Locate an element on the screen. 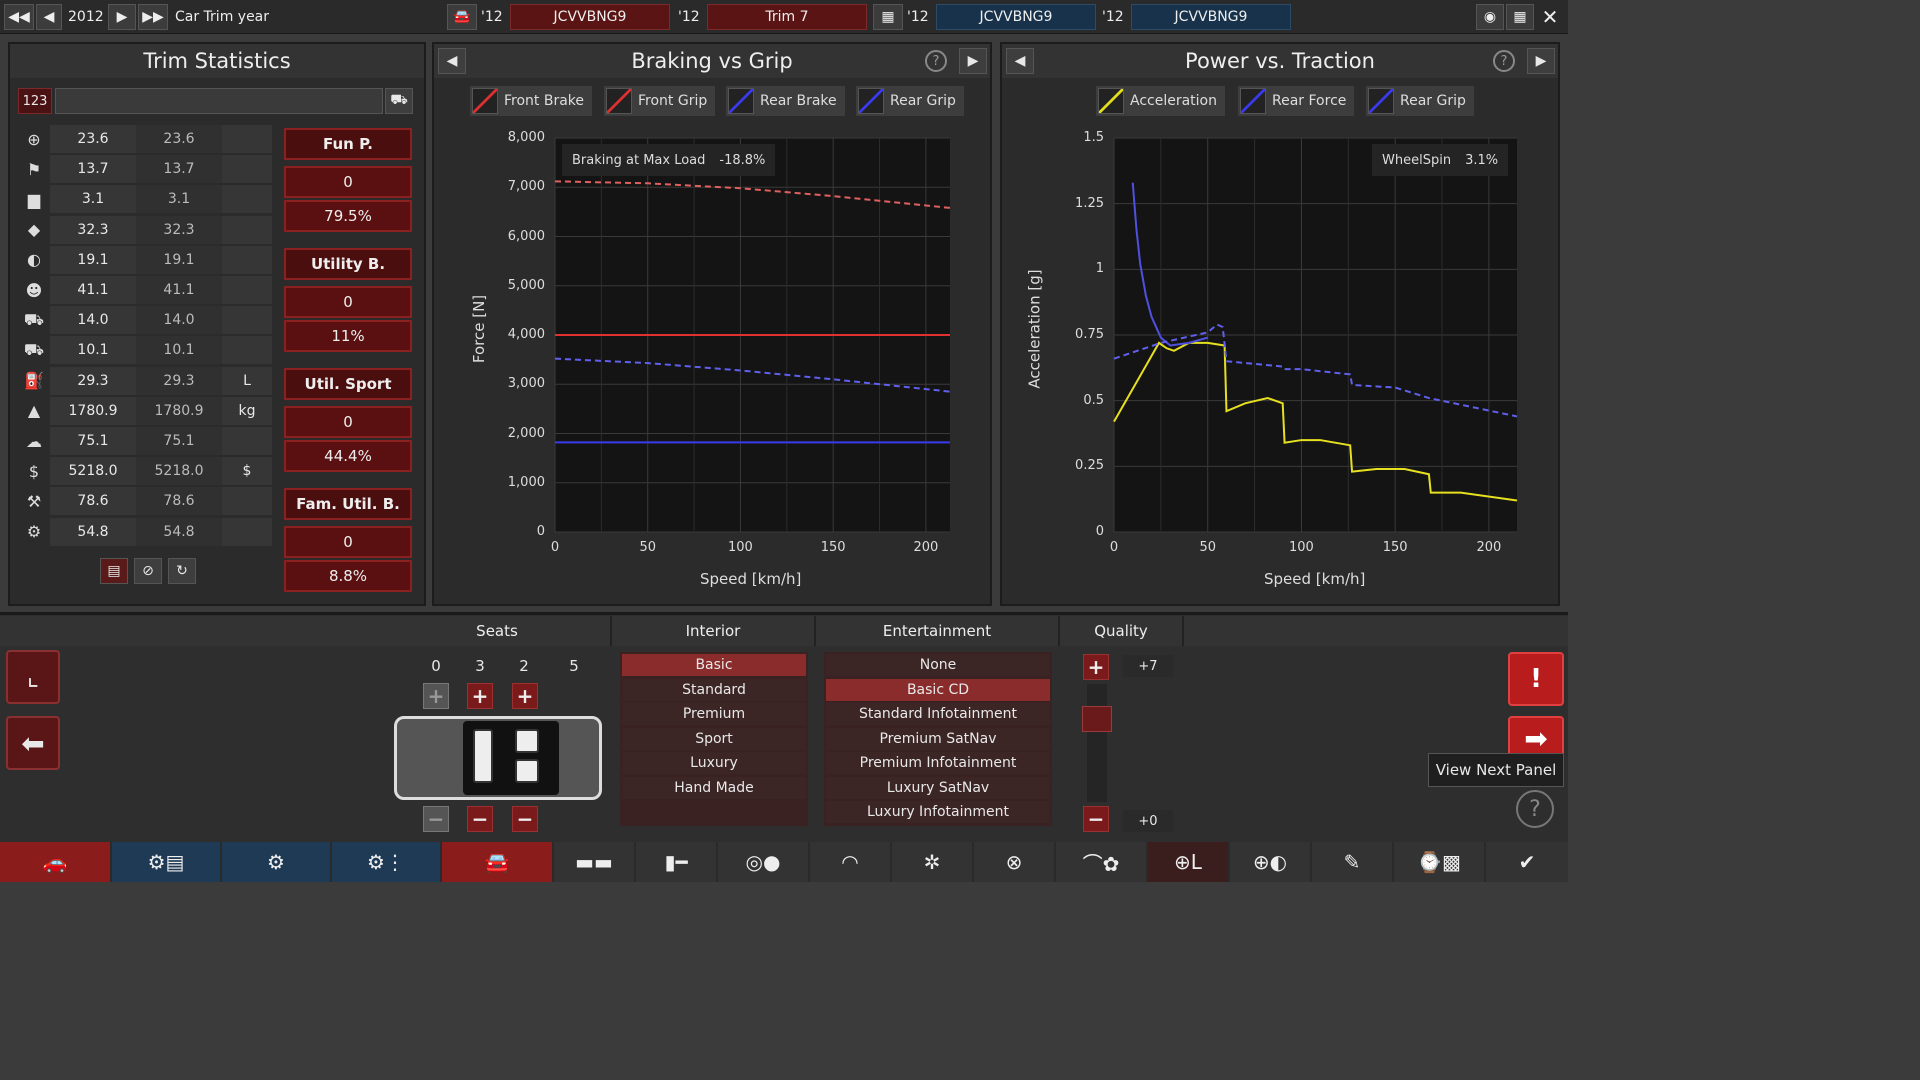  nav-finish-icon: ✔ is located at coordinates (1527, 862).